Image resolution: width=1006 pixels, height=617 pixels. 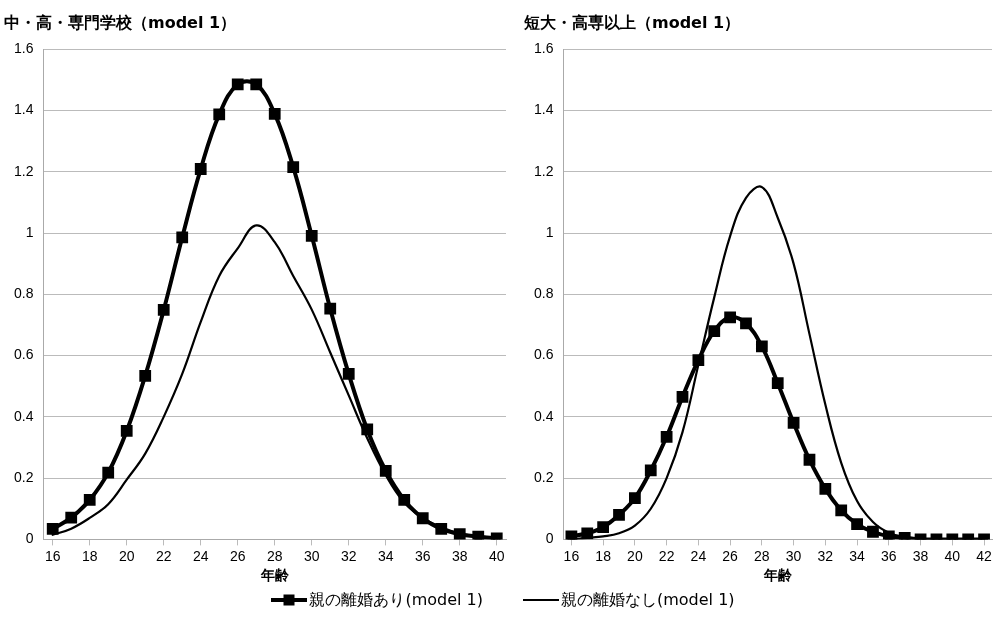 What do you see at coordinates (984, 555) in the screenshot?
I see `x-tick-label: 42` at bounding box center [984, 555].